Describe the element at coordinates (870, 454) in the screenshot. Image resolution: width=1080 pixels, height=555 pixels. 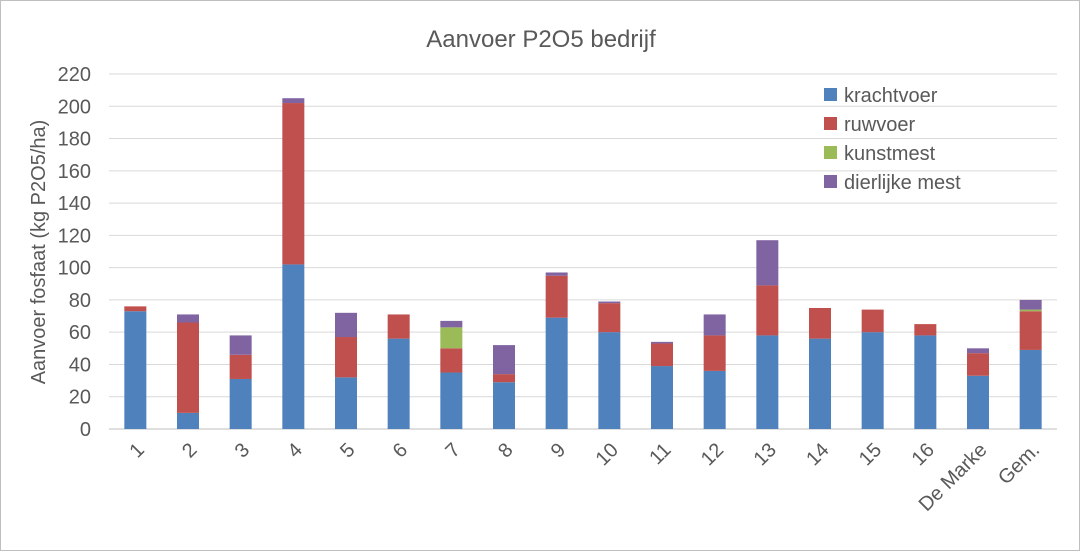
I see `x-tick-label: 15` at that location.